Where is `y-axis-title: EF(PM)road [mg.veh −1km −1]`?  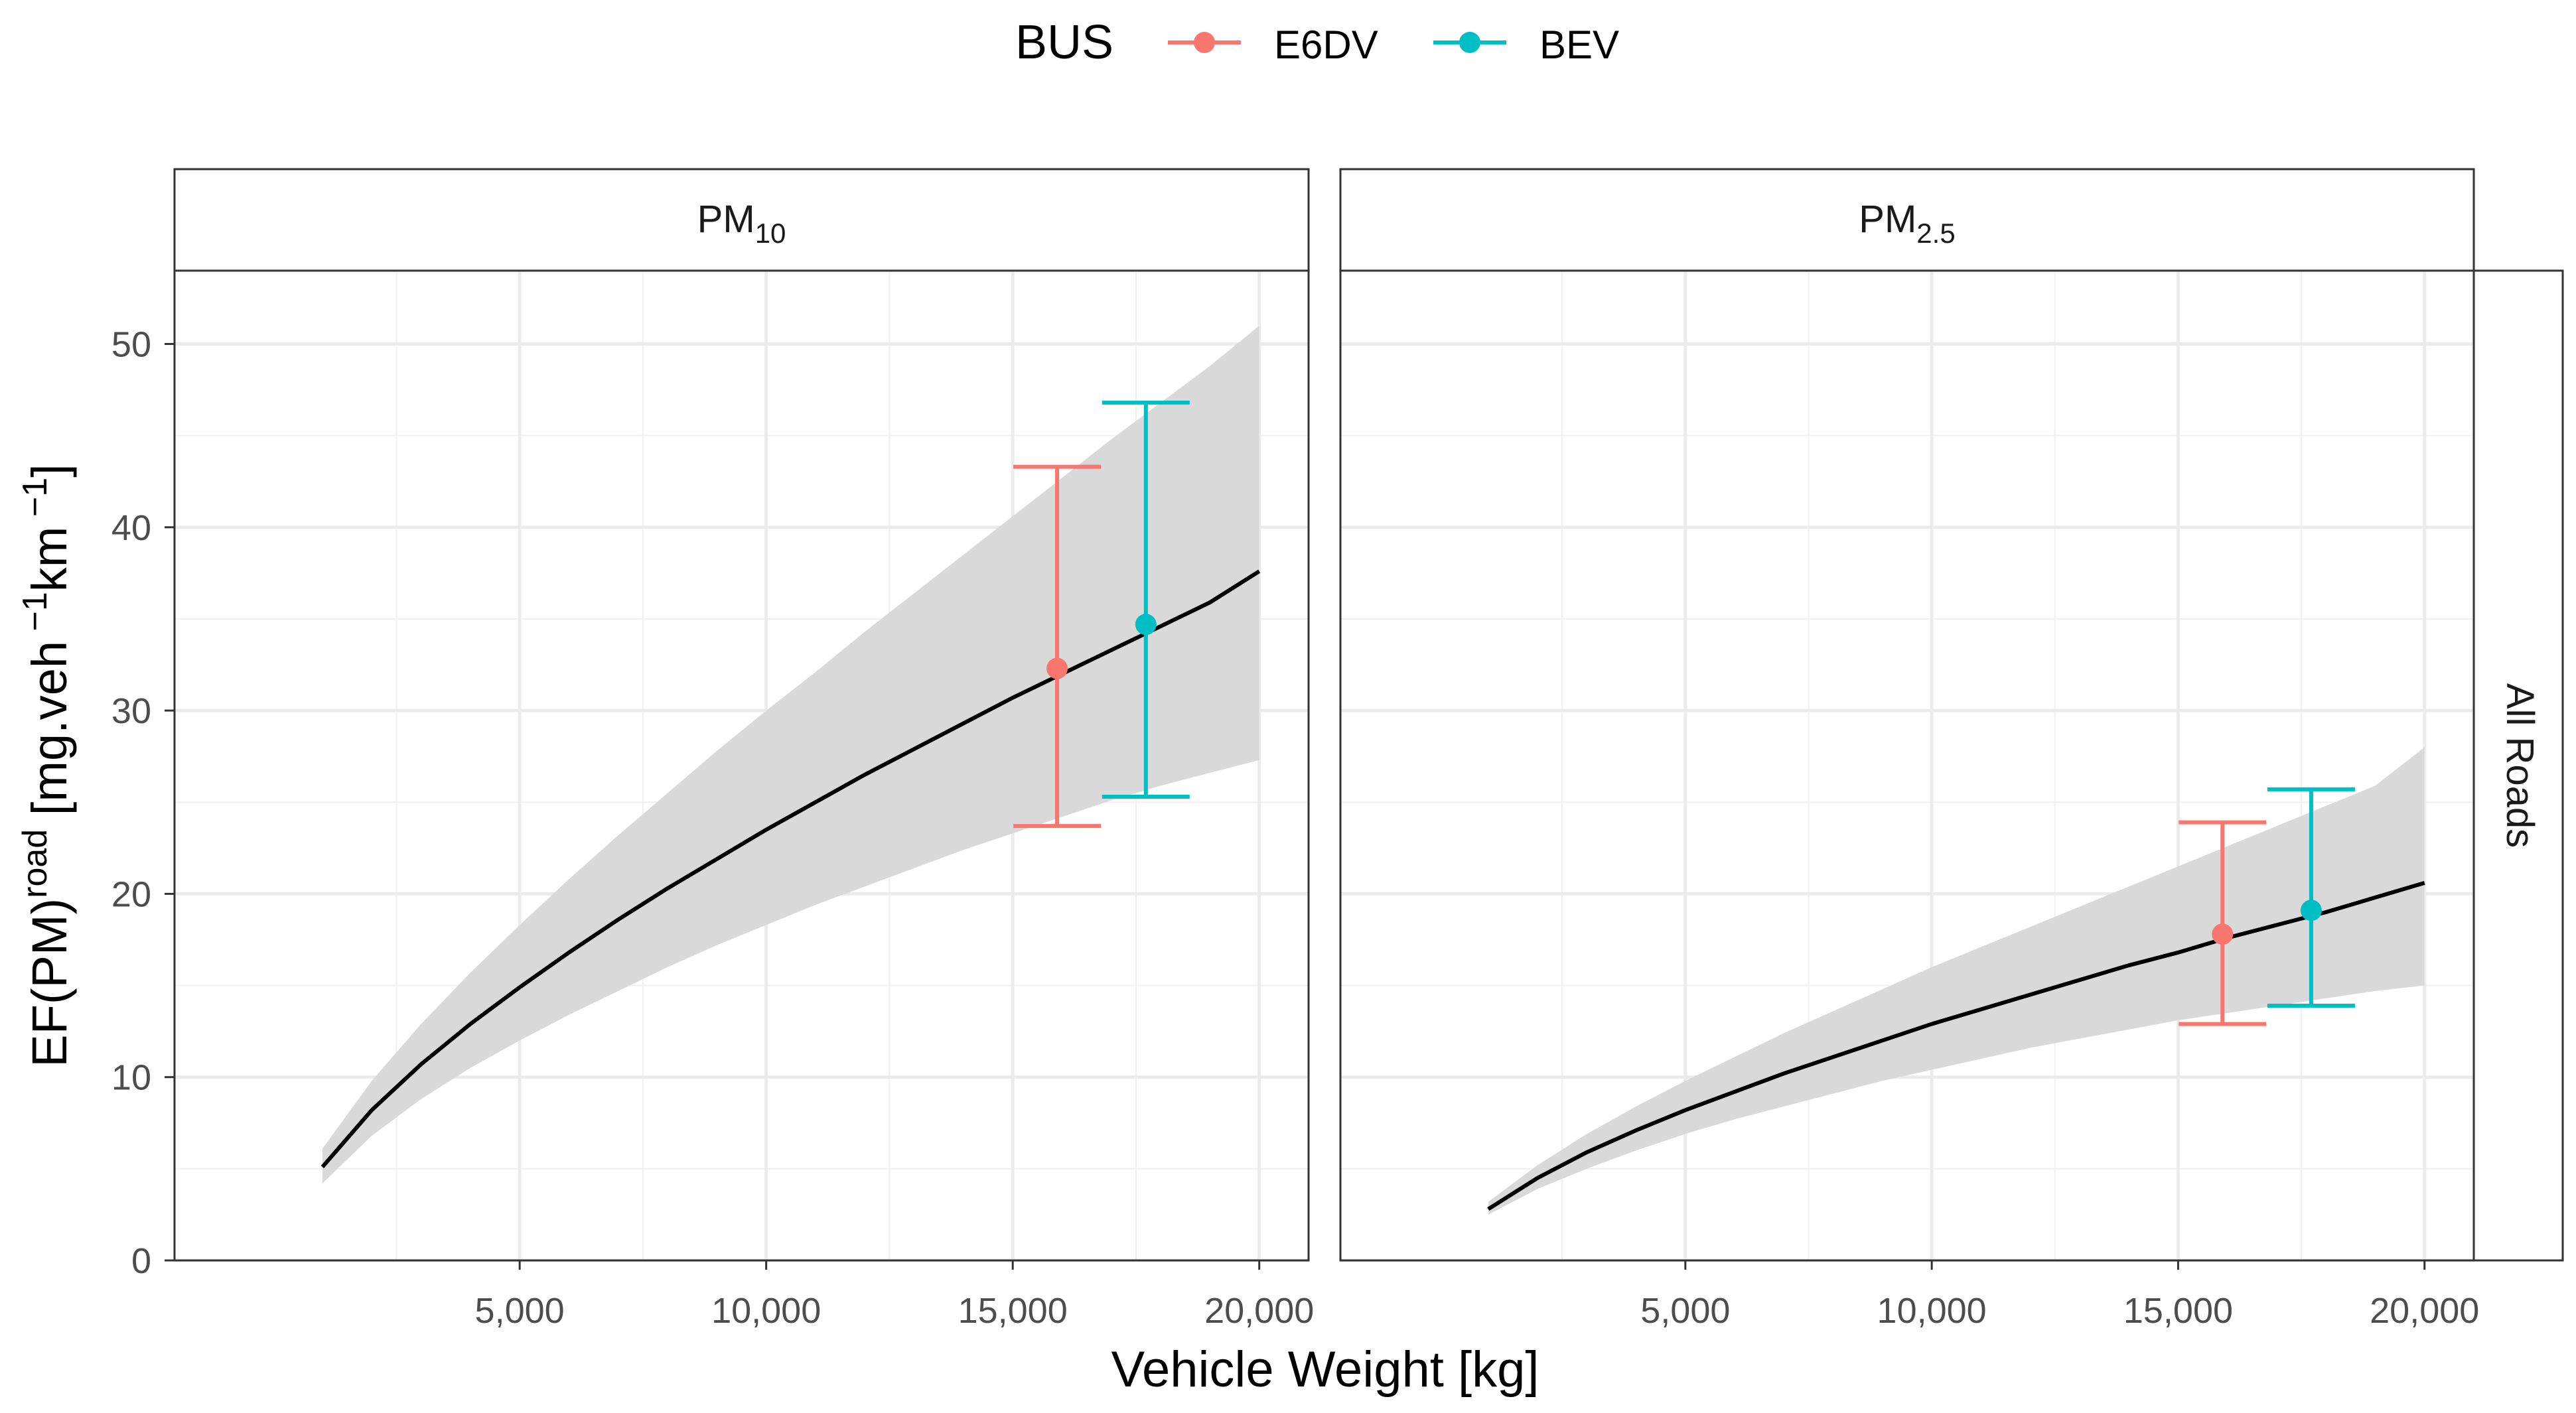
y-axis-title: EF(PM)road [mg.veh −1km −1] is located at coordinates (47, 765).